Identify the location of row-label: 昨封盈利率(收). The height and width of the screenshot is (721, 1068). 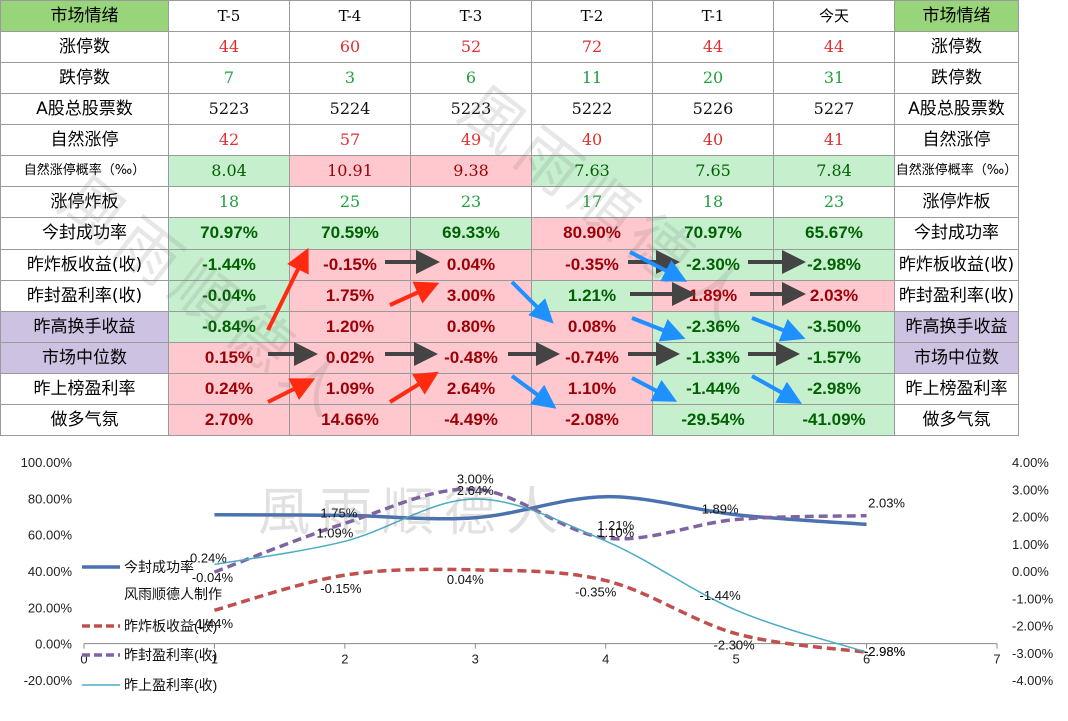
(84, 295).